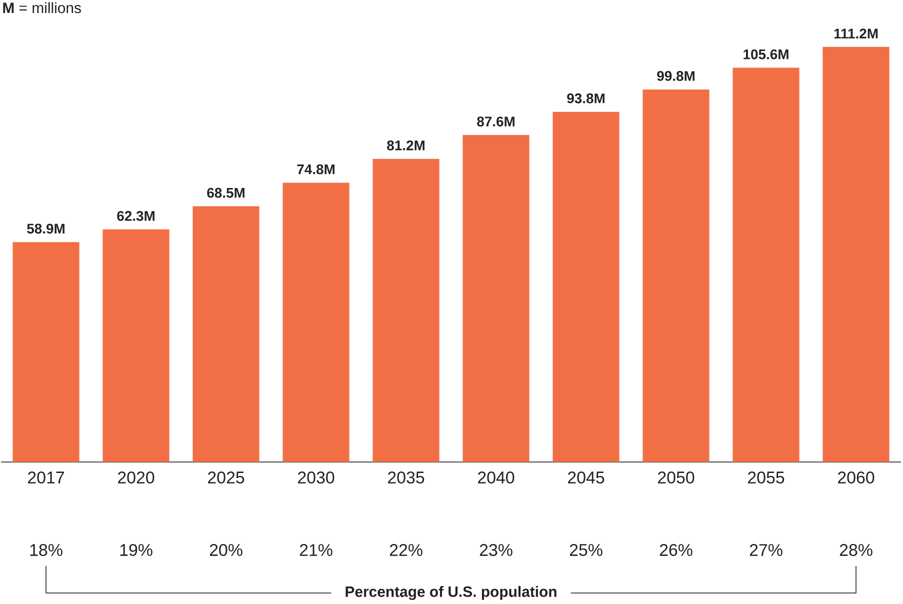  I want to click on x-tick-label: 2035, so click(406, 478).